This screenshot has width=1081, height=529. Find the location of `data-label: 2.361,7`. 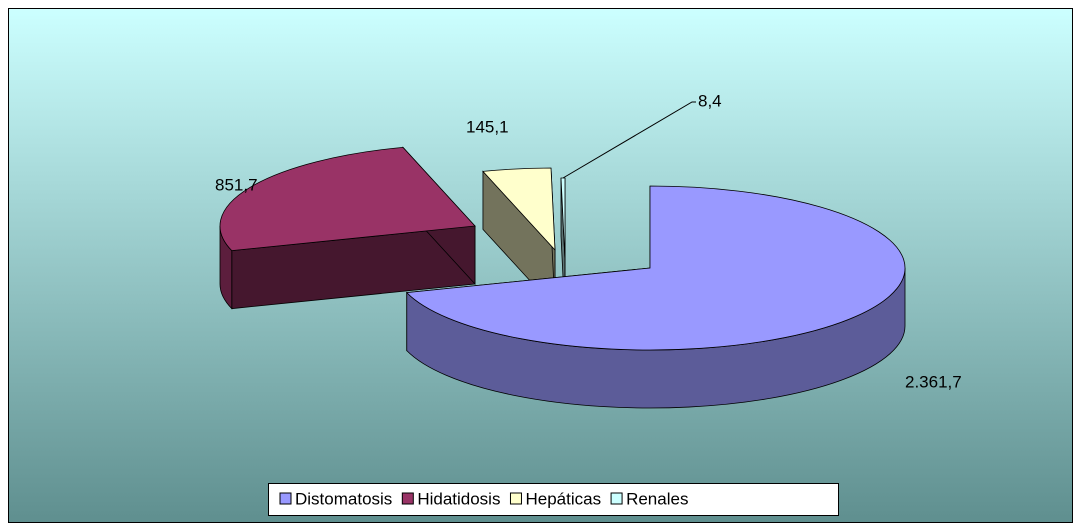

data-label: 2.361,7 is located at coordinates (933, 381).